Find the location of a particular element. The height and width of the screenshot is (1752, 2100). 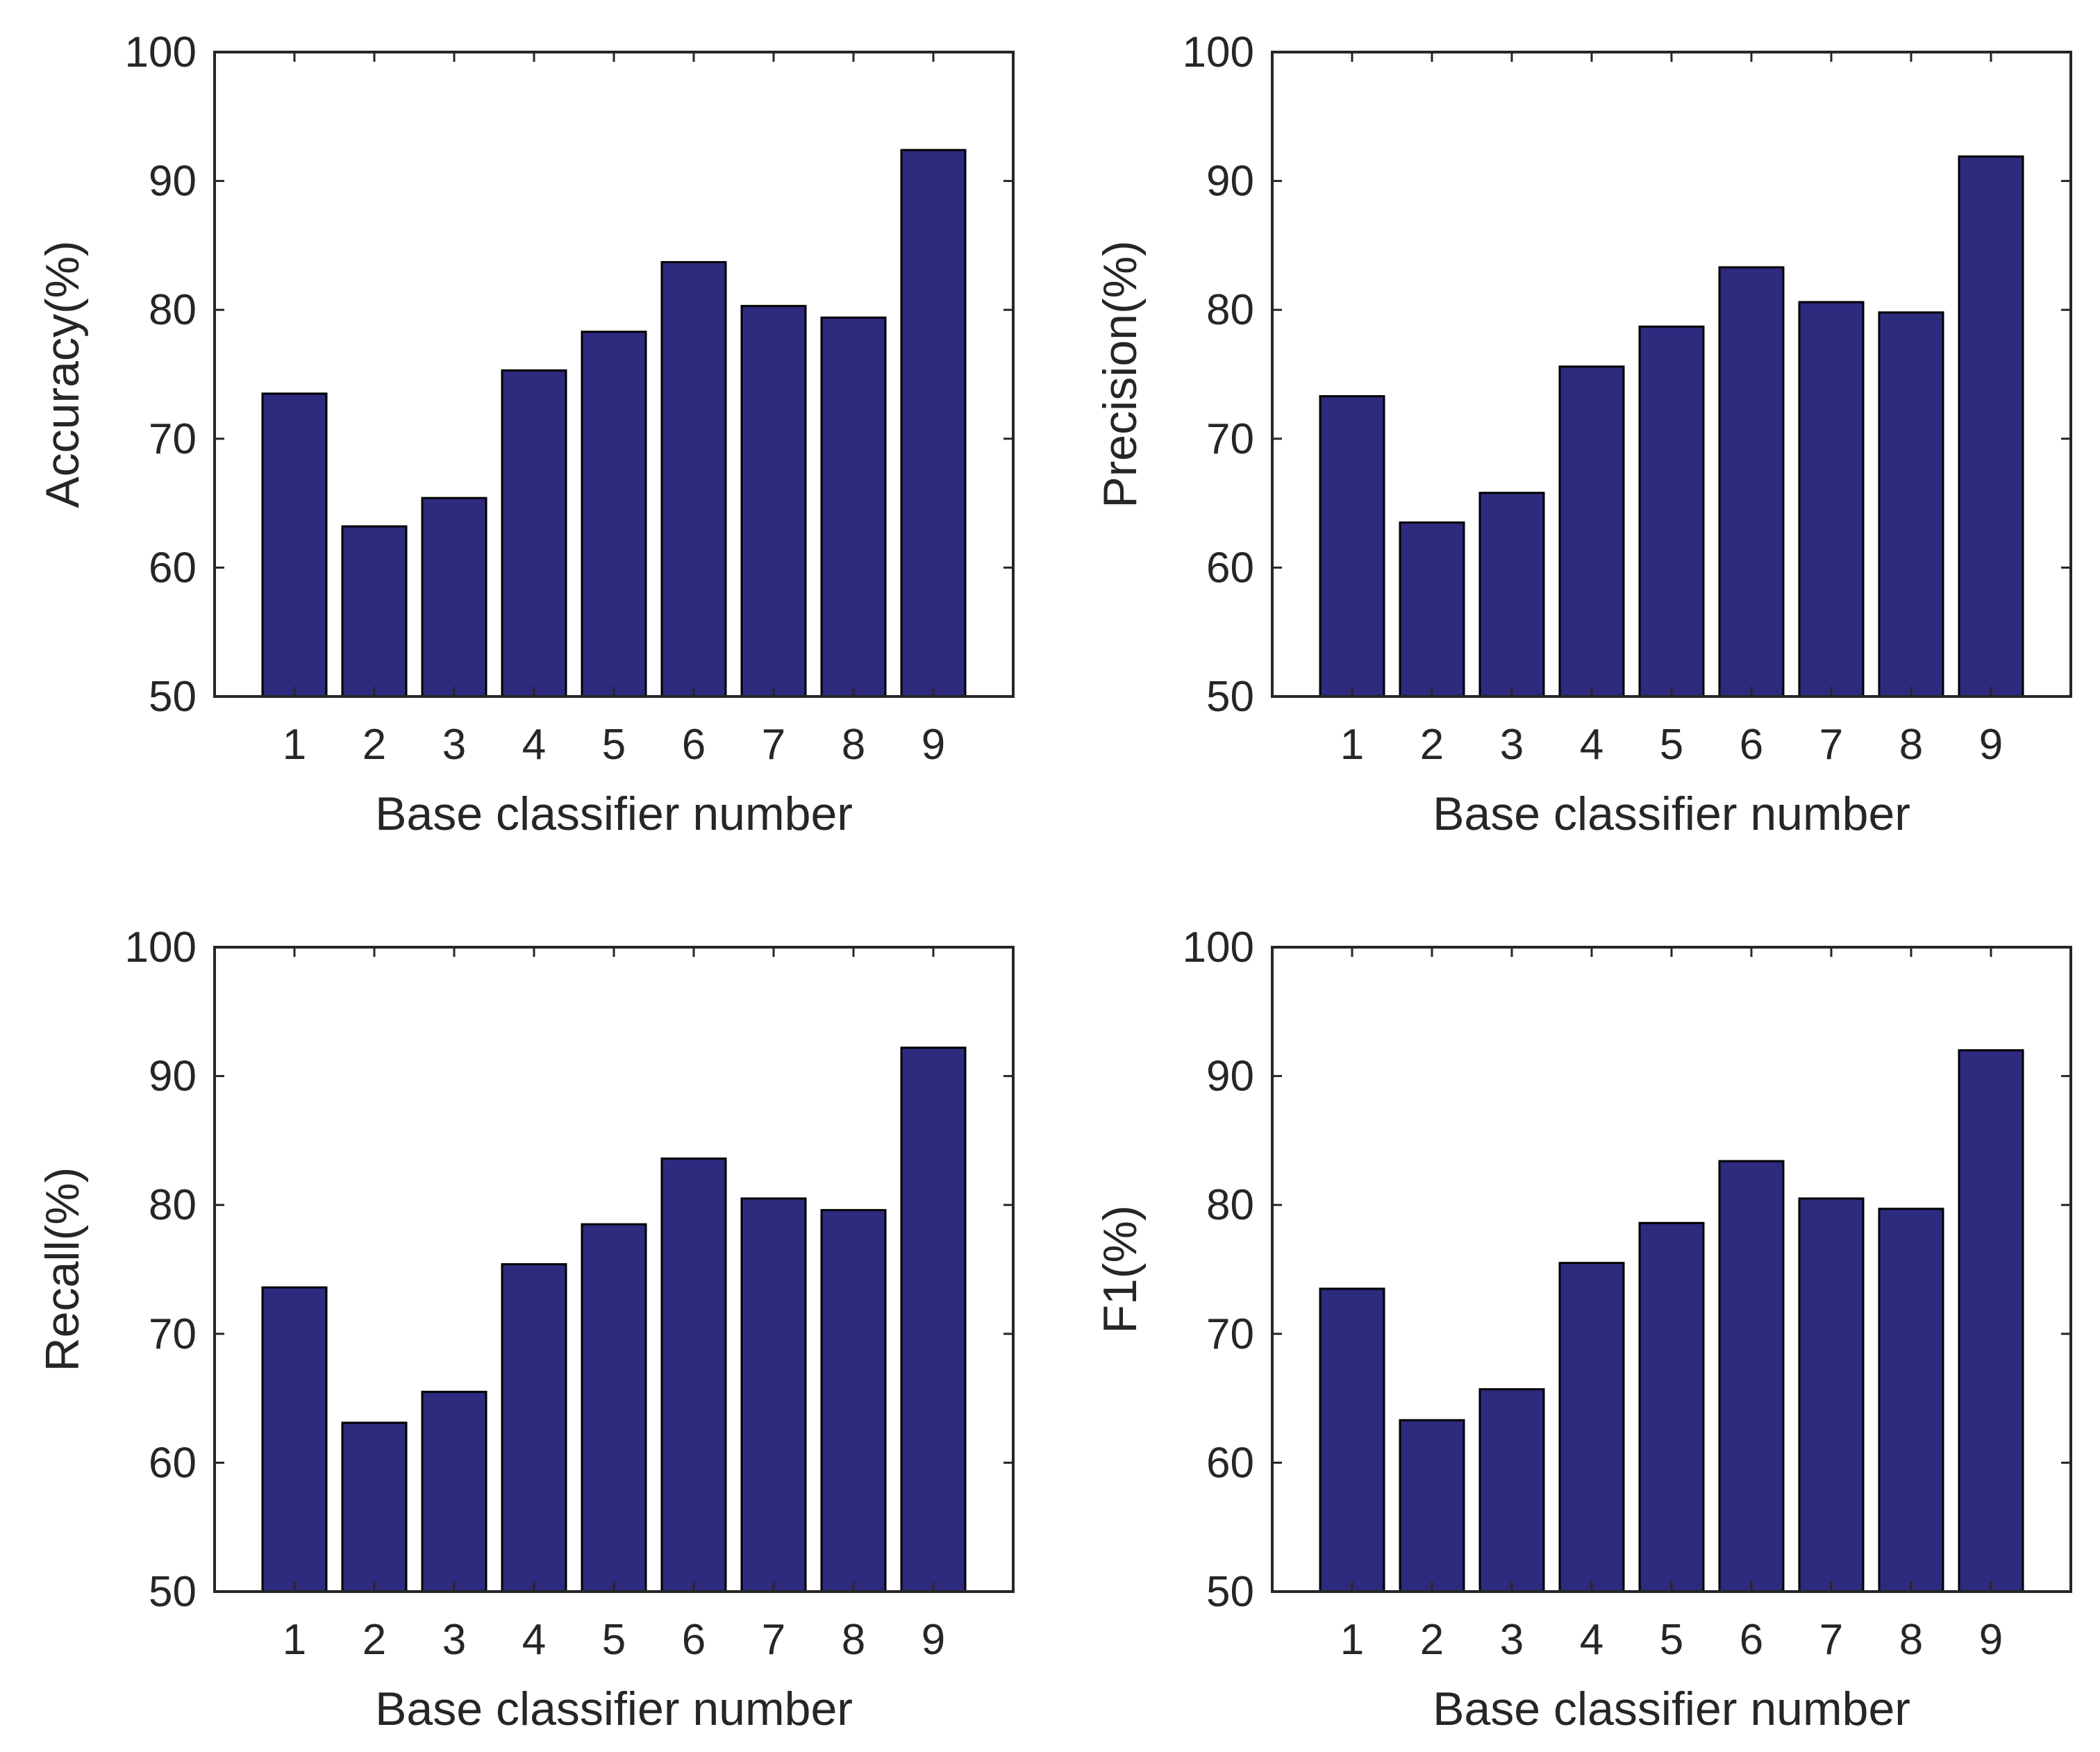

recall-y-tick-label-50: 50 is located at coordinates (173, 1592).